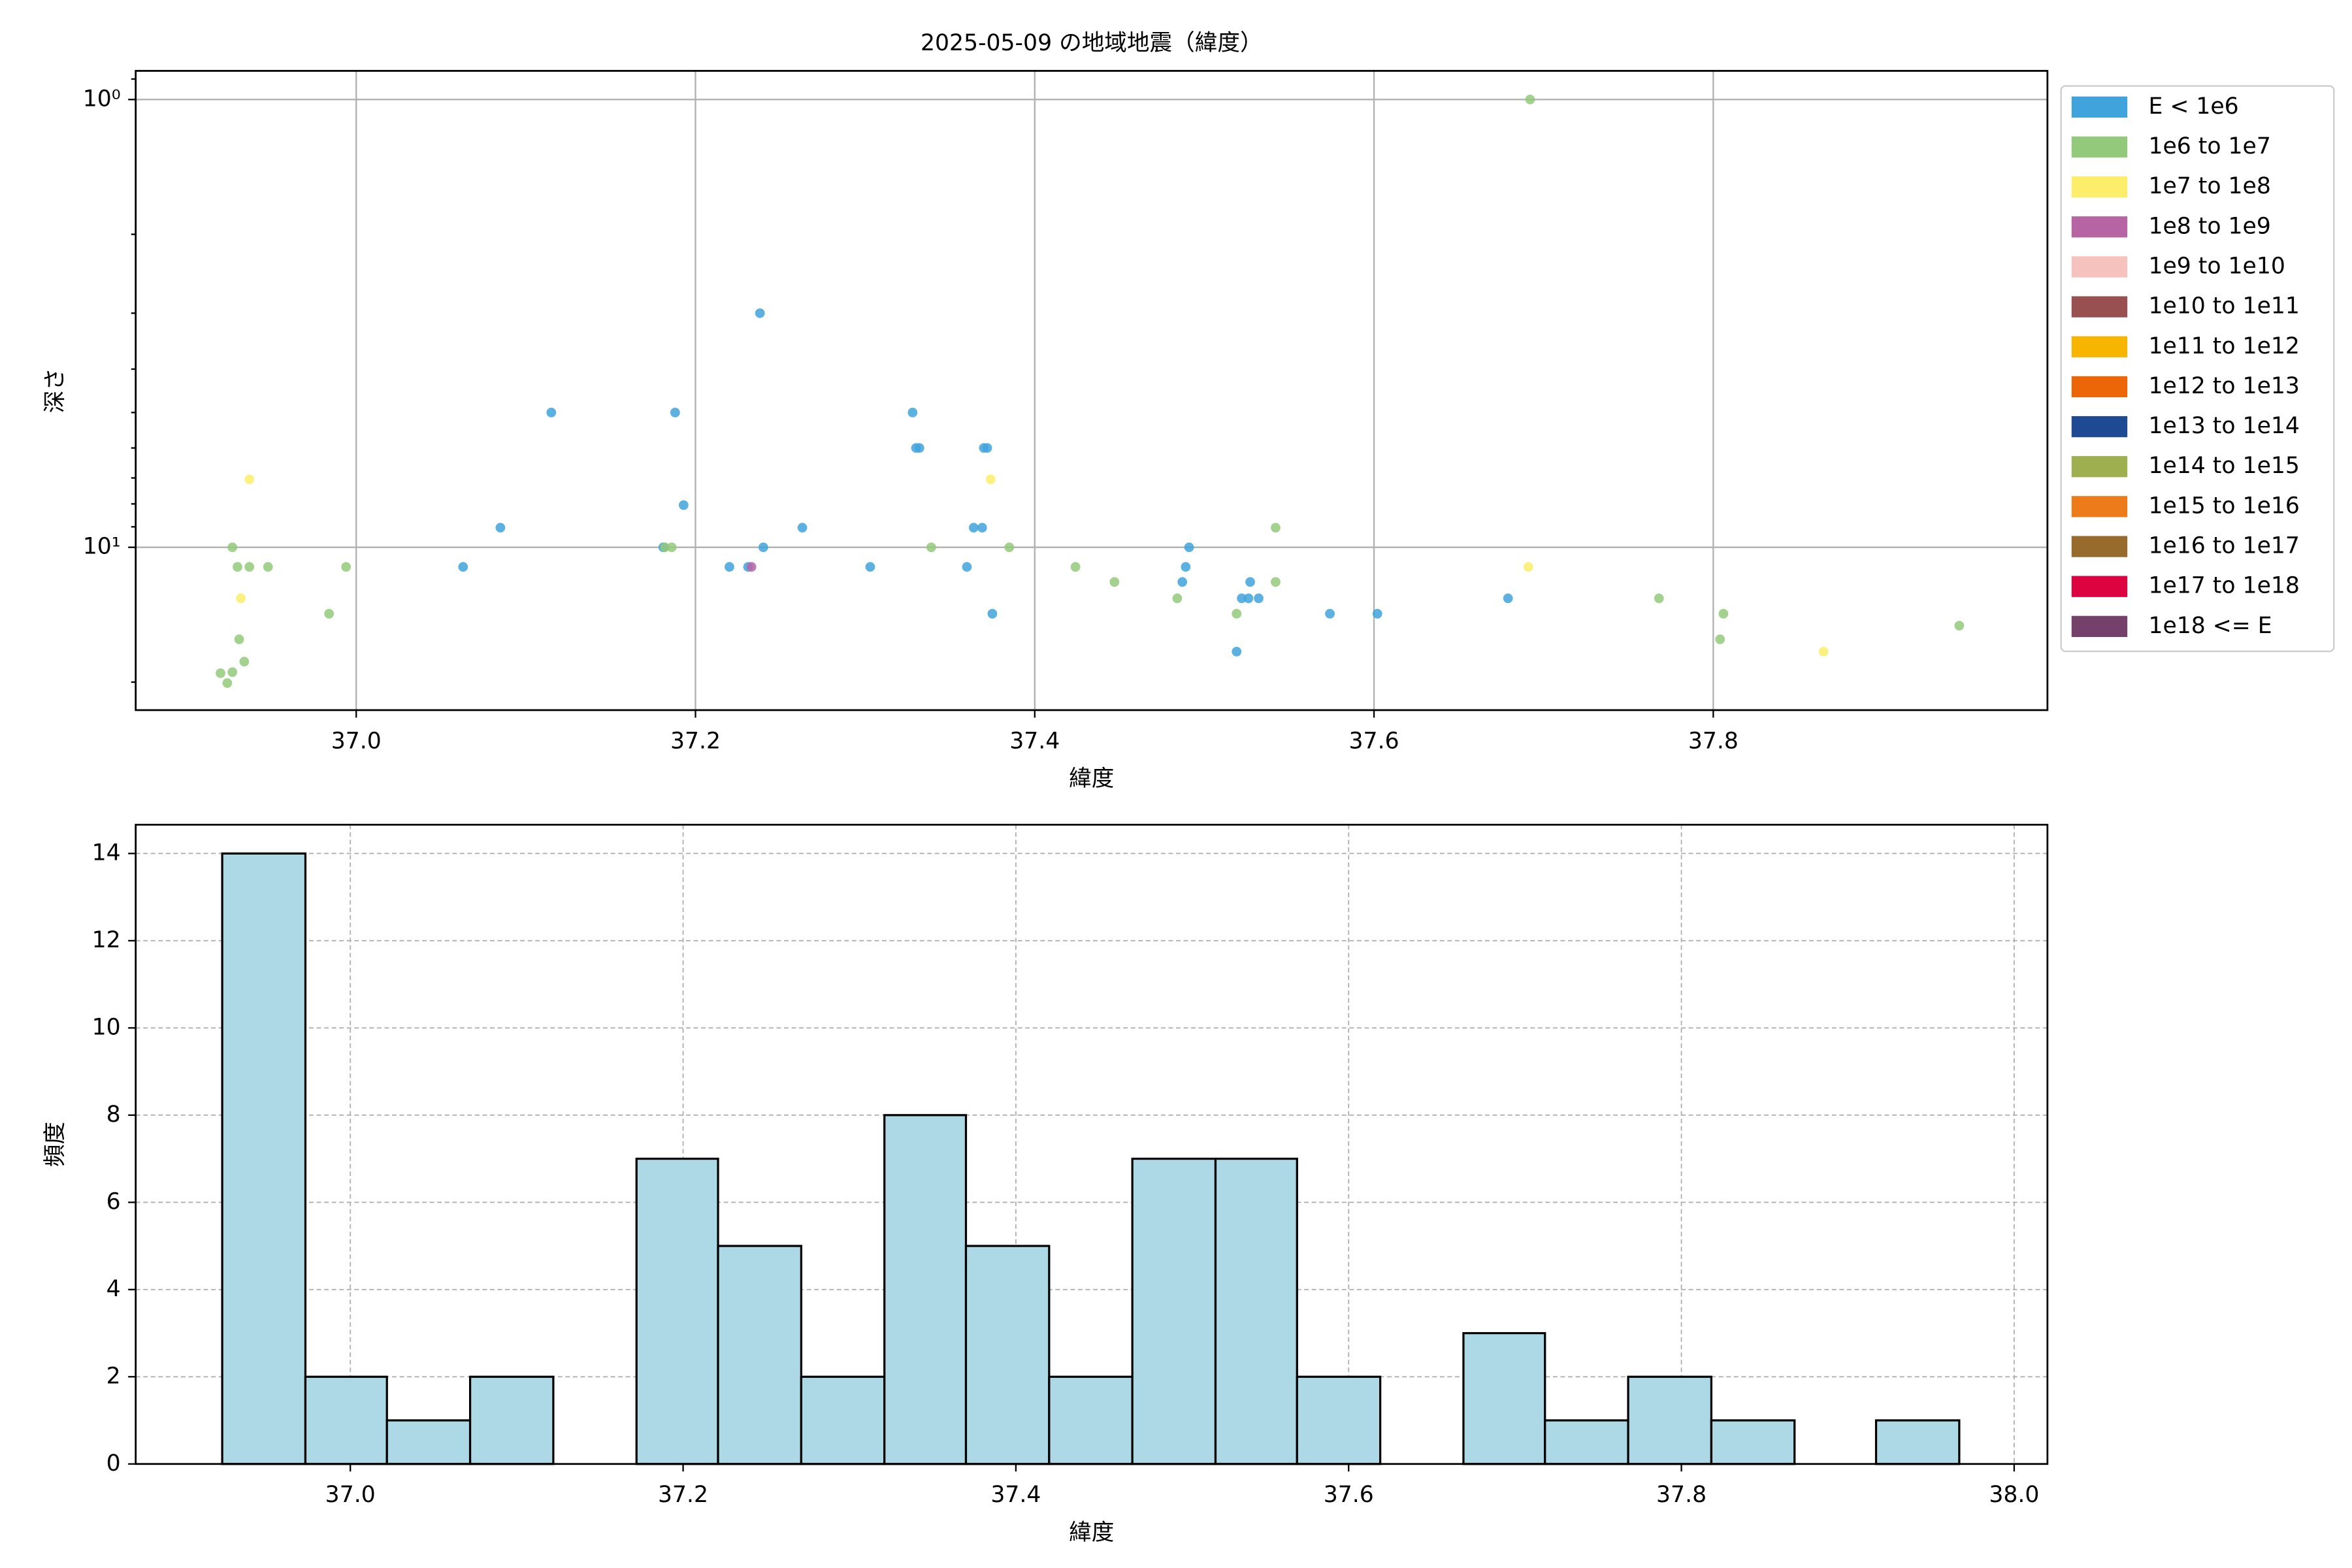 The height and width of the screenshot is (1568, 2352). Describe the element at coordinates (2223, 586) in the screenshot. I see `legend-label: 1e17 to 1e18` at that location.